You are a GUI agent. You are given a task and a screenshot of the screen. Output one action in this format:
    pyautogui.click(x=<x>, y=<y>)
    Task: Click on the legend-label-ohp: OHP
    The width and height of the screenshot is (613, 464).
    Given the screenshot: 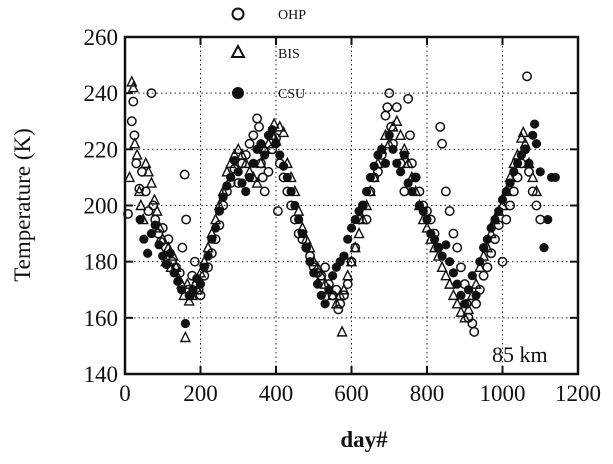 What is the action you would take?
    pyautogui.click(x=292, y=15)
    